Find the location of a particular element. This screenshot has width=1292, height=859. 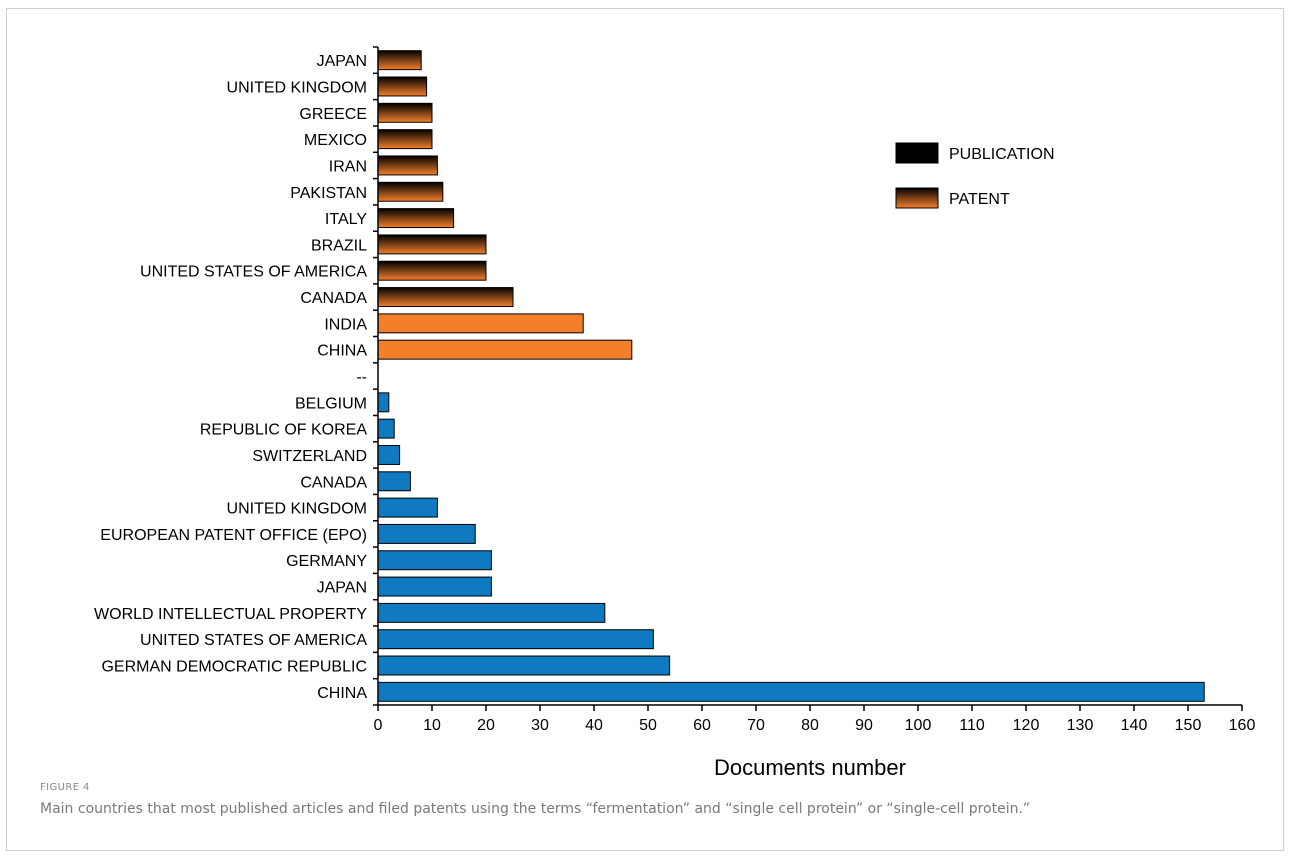

x-tick-label: 160 is located at coordinates (1242, 725).